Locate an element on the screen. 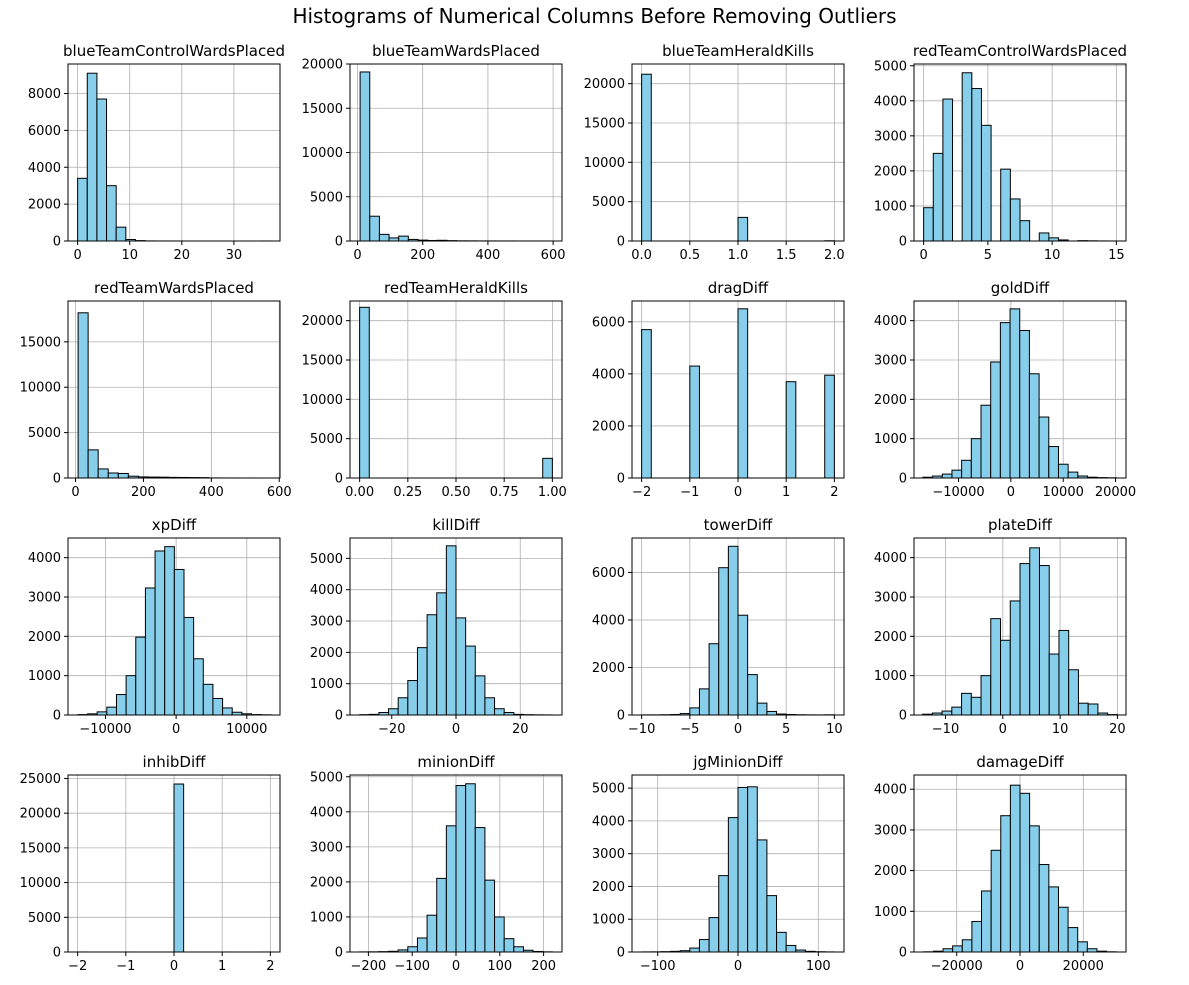 The image size is (1189, 985). subplot-title: minionDiff is located at coordinates (456, 762).